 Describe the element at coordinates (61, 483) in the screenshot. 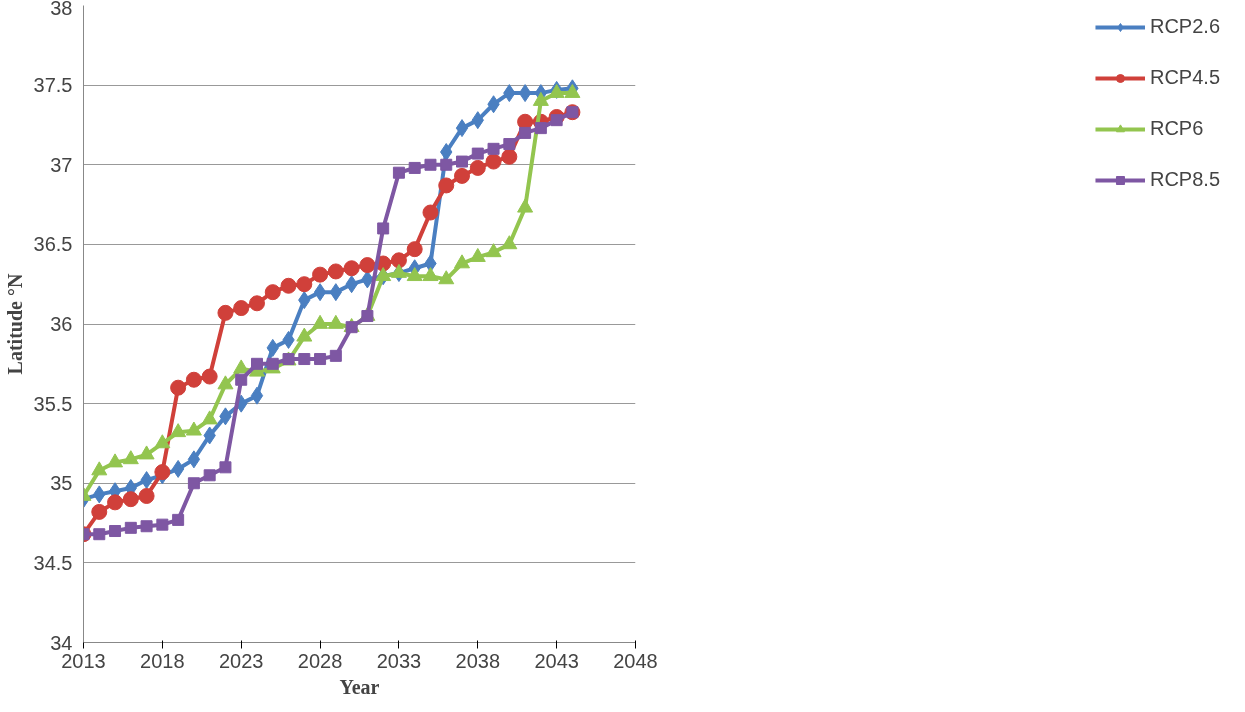

I see `y-tick-label: 35` at that location.